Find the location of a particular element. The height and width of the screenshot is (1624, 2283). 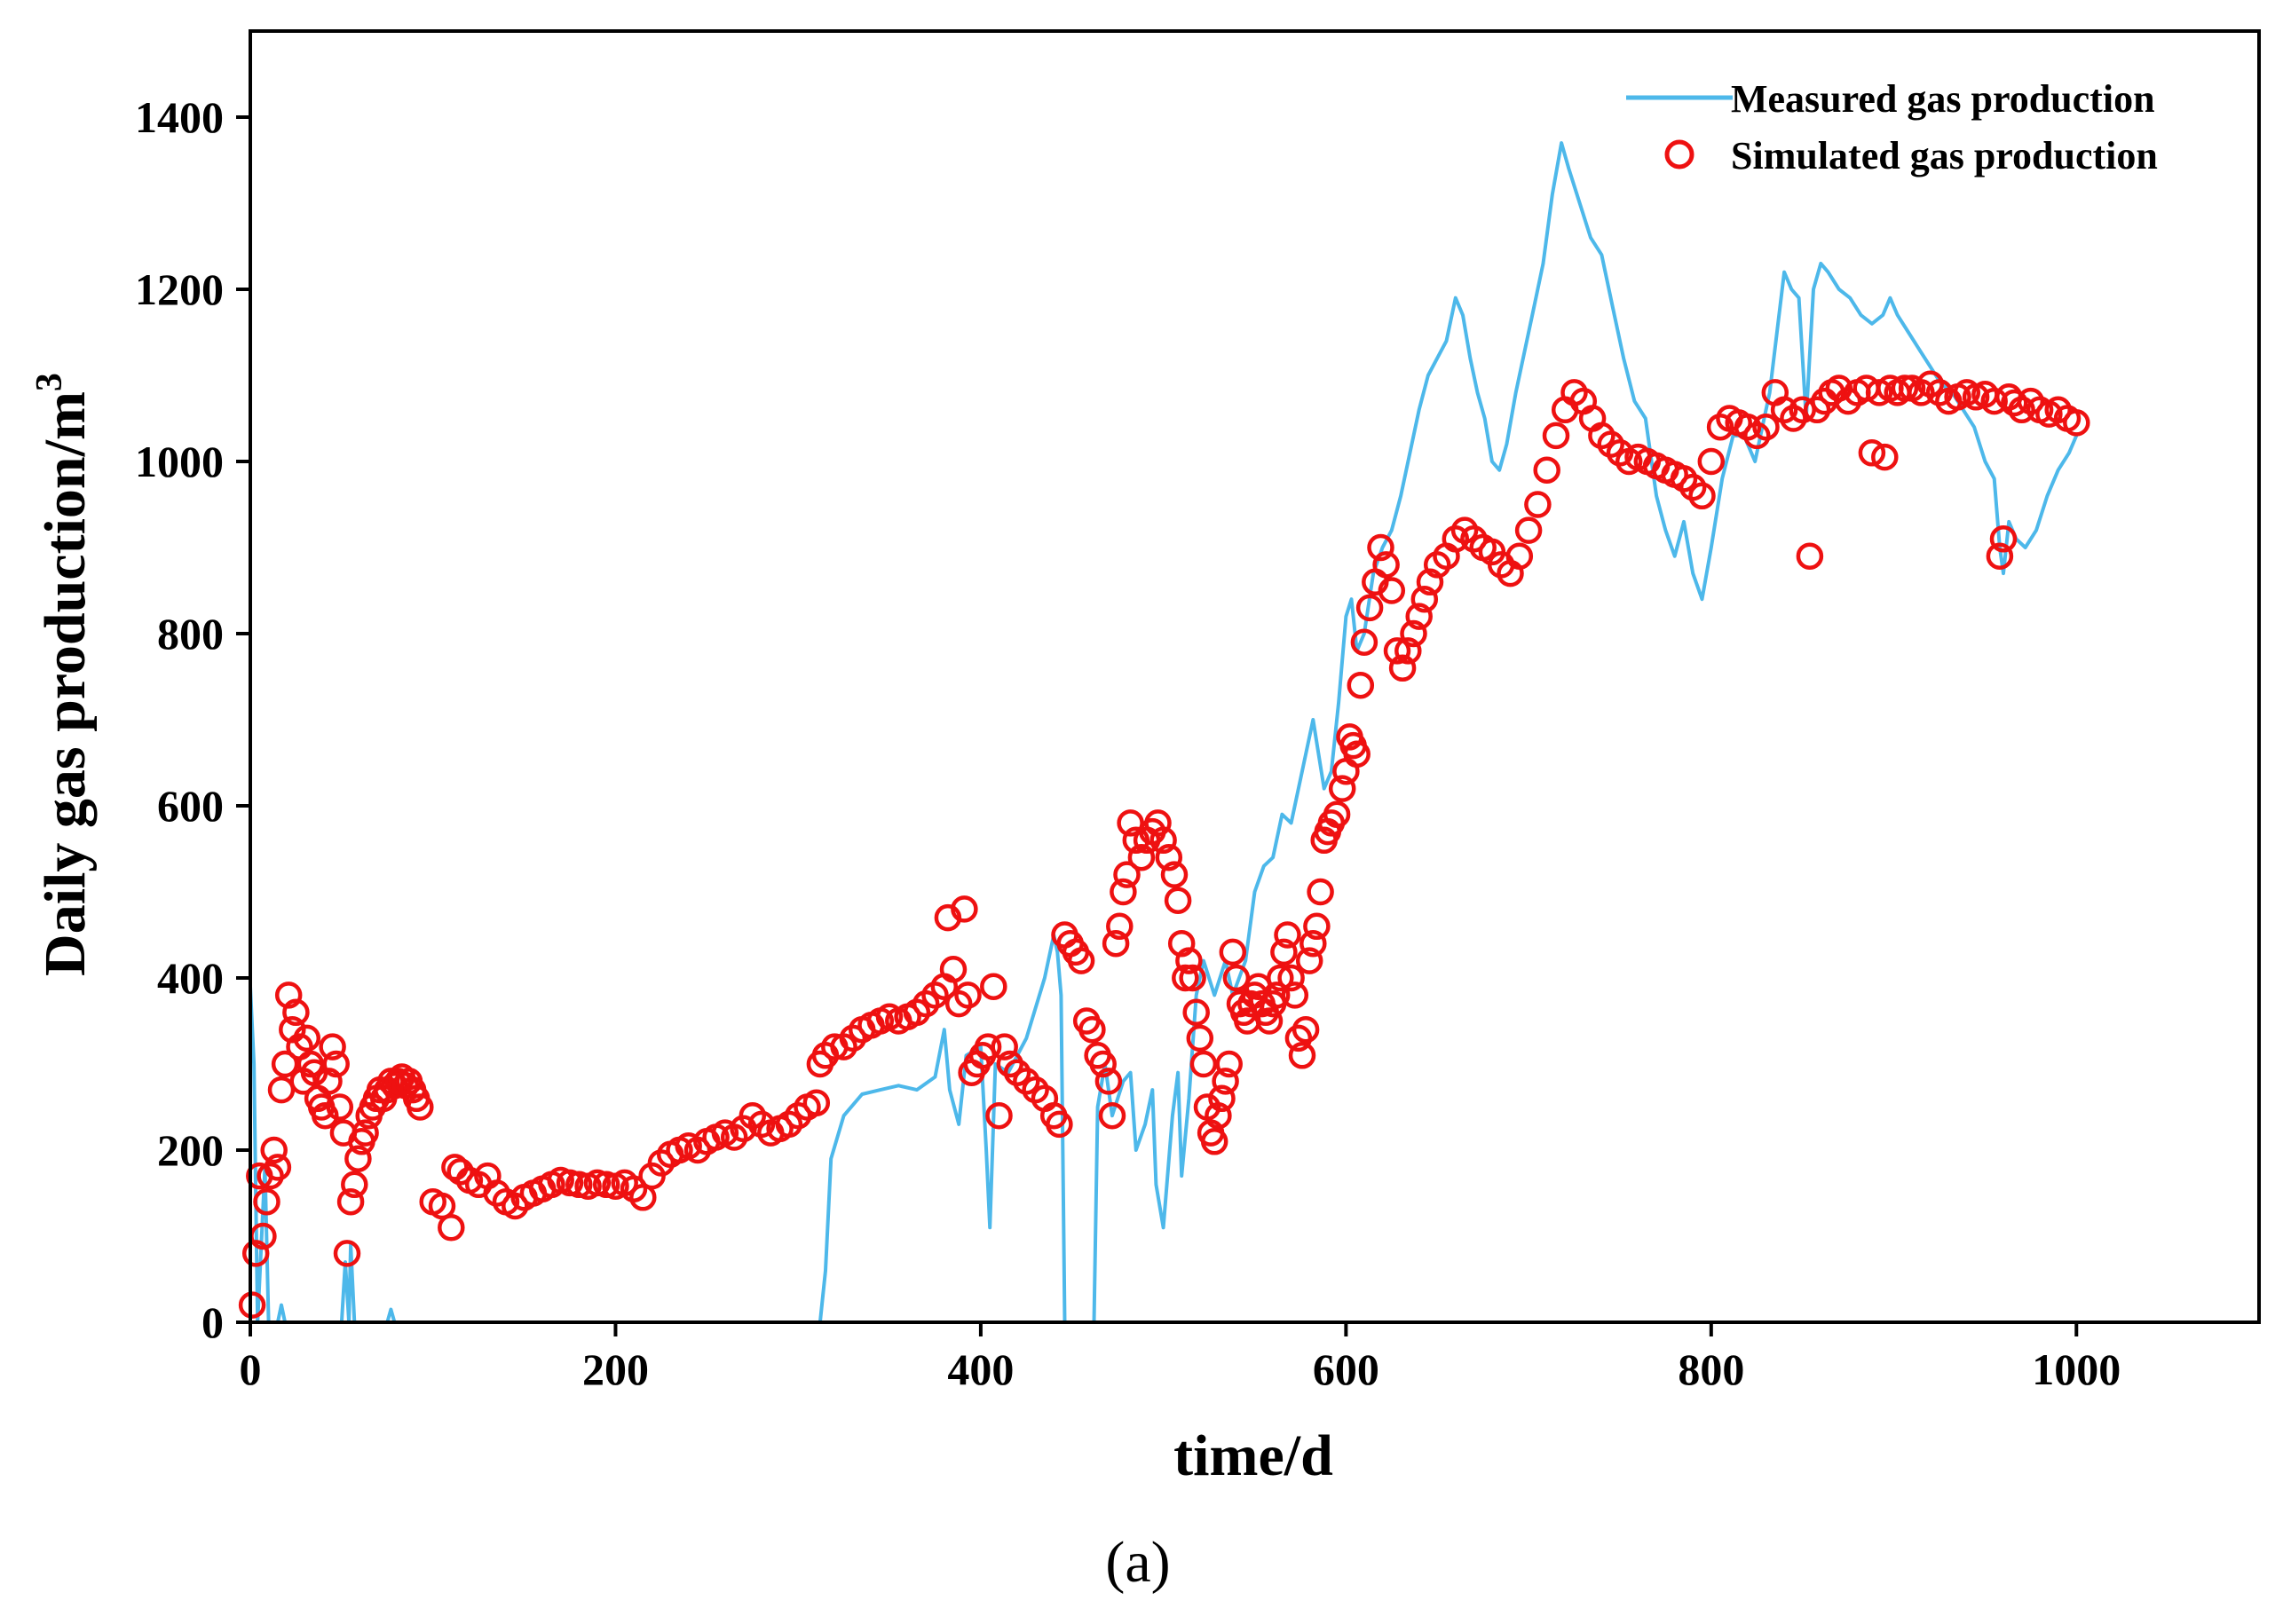

y-axis-title-superscript: 3 is located at coordinates (49, 382).